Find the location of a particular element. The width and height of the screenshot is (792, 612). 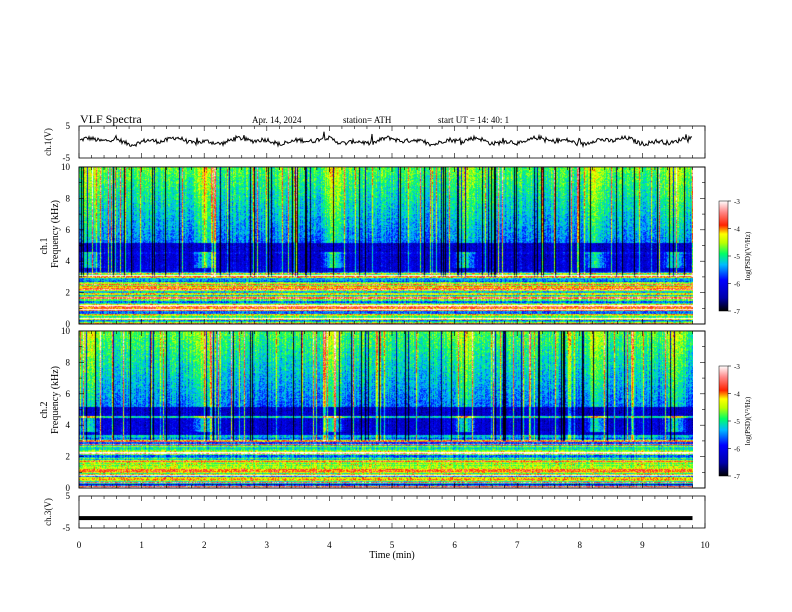

time-tick-label: 4 is located at coordinates (329, 545).